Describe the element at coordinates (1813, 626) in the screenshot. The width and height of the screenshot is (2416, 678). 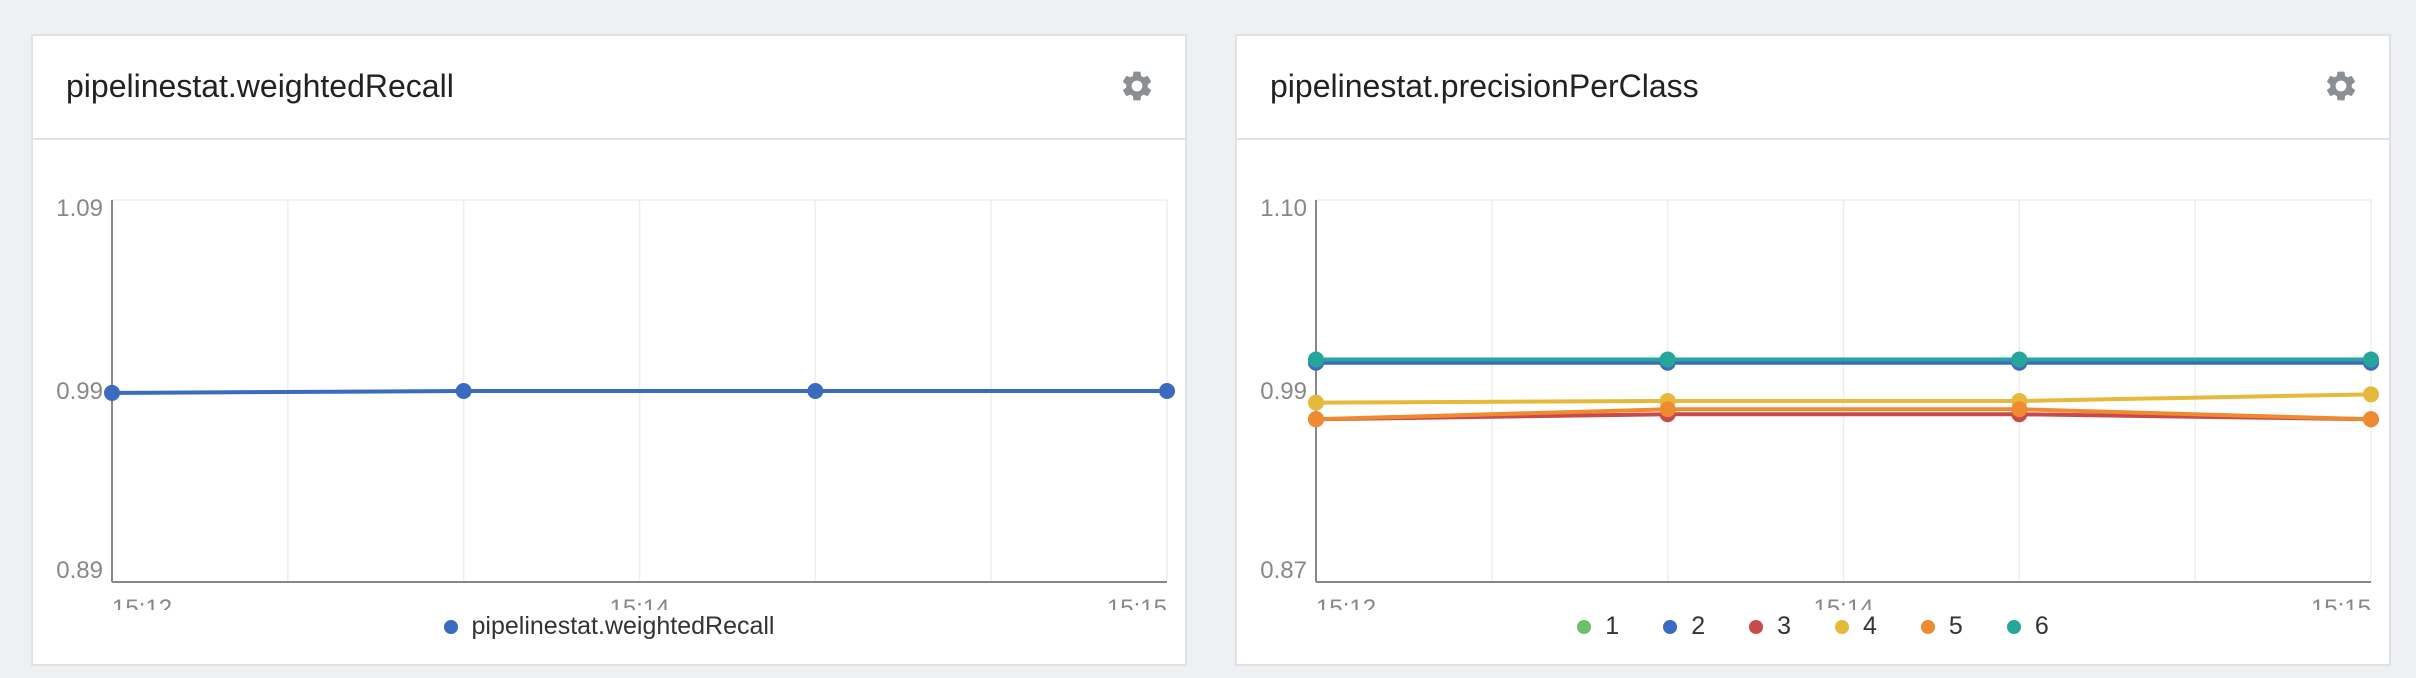
I see `chart-legend: 1 2 3 4 5 6` at that location.